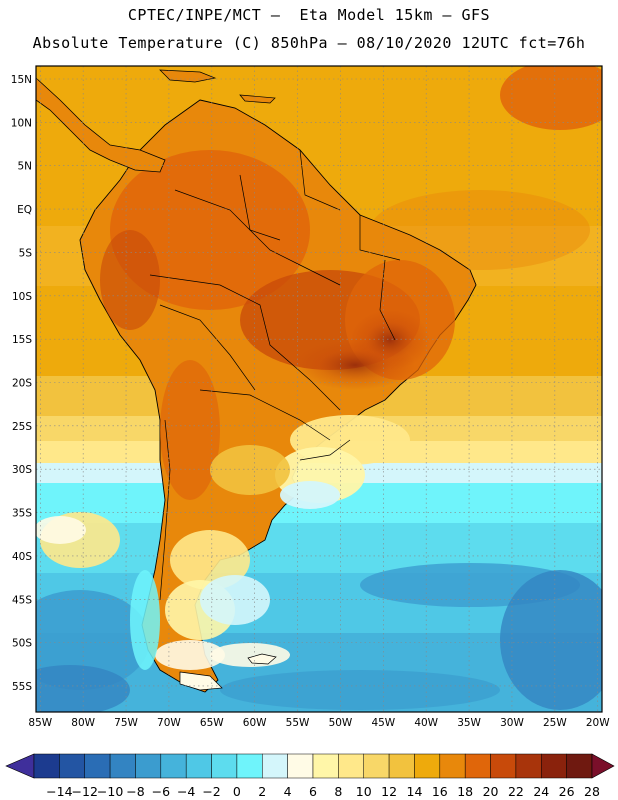 The width and height of the screenshot is (618, 800). I want to click on colorbar-label: 16, so click(440, 791).